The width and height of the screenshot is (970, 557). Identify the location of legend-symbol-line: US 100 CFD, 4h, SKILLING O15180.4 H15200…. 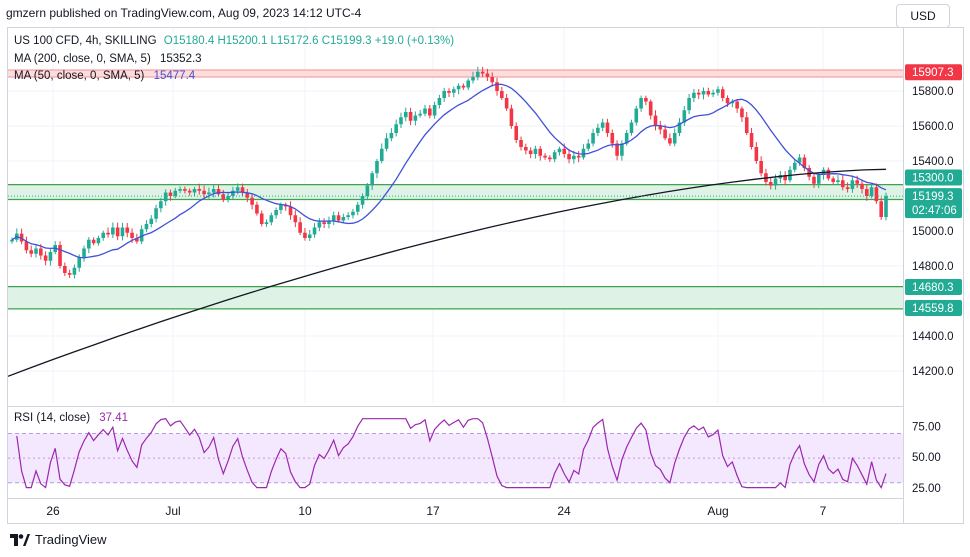
(234, 41).